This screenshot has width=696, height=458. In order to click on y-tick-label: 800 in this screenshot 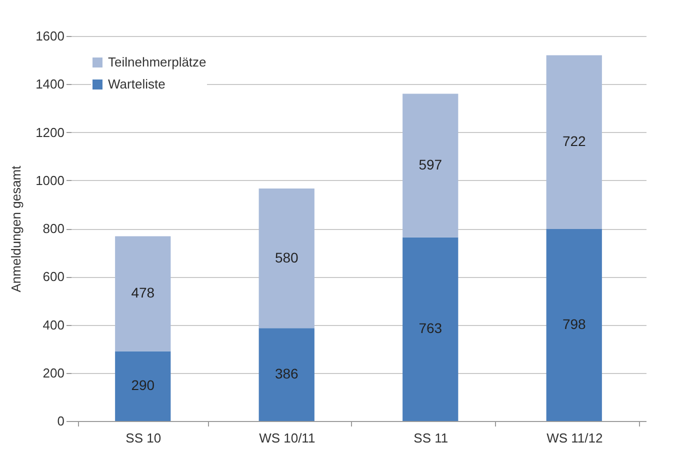, I will do `click(53, 228)`.